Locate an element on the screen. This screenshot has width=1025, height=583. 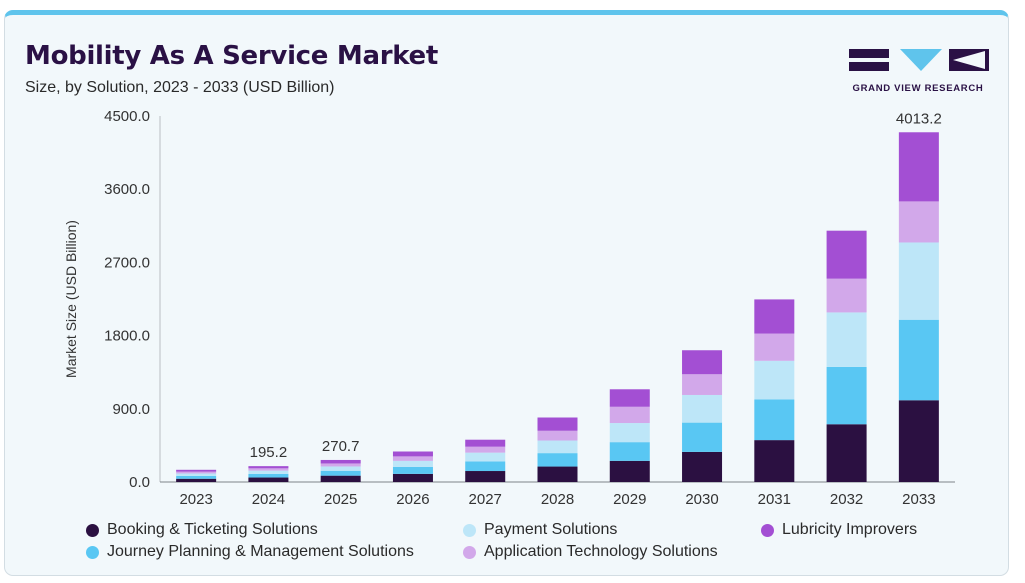
data-label: 4013.2 is located at coordinates (919, 118).